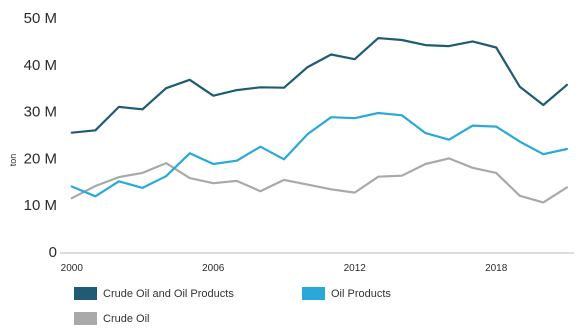 The image size is (579, 329). I want to click on legend-label: Oil Products, so click(361, 293).